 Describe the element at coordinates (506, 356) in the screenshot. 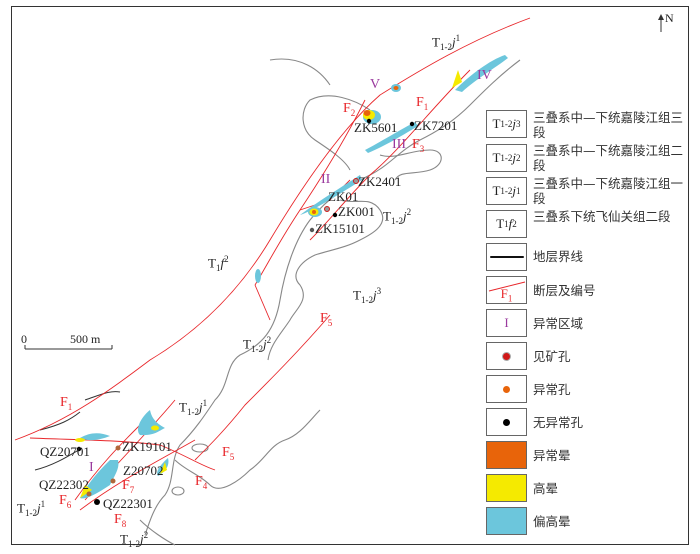

I see `legend-swatch-ore-hole` at that location.